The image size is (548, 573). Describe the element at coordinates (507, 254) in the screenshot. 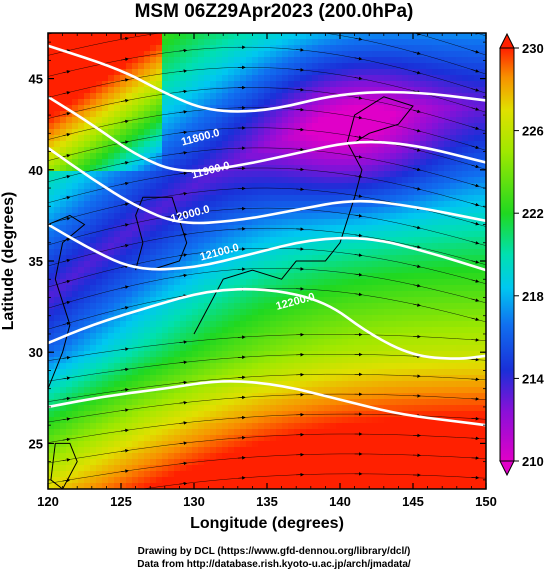

I see `colorbar-gradient` at that location.